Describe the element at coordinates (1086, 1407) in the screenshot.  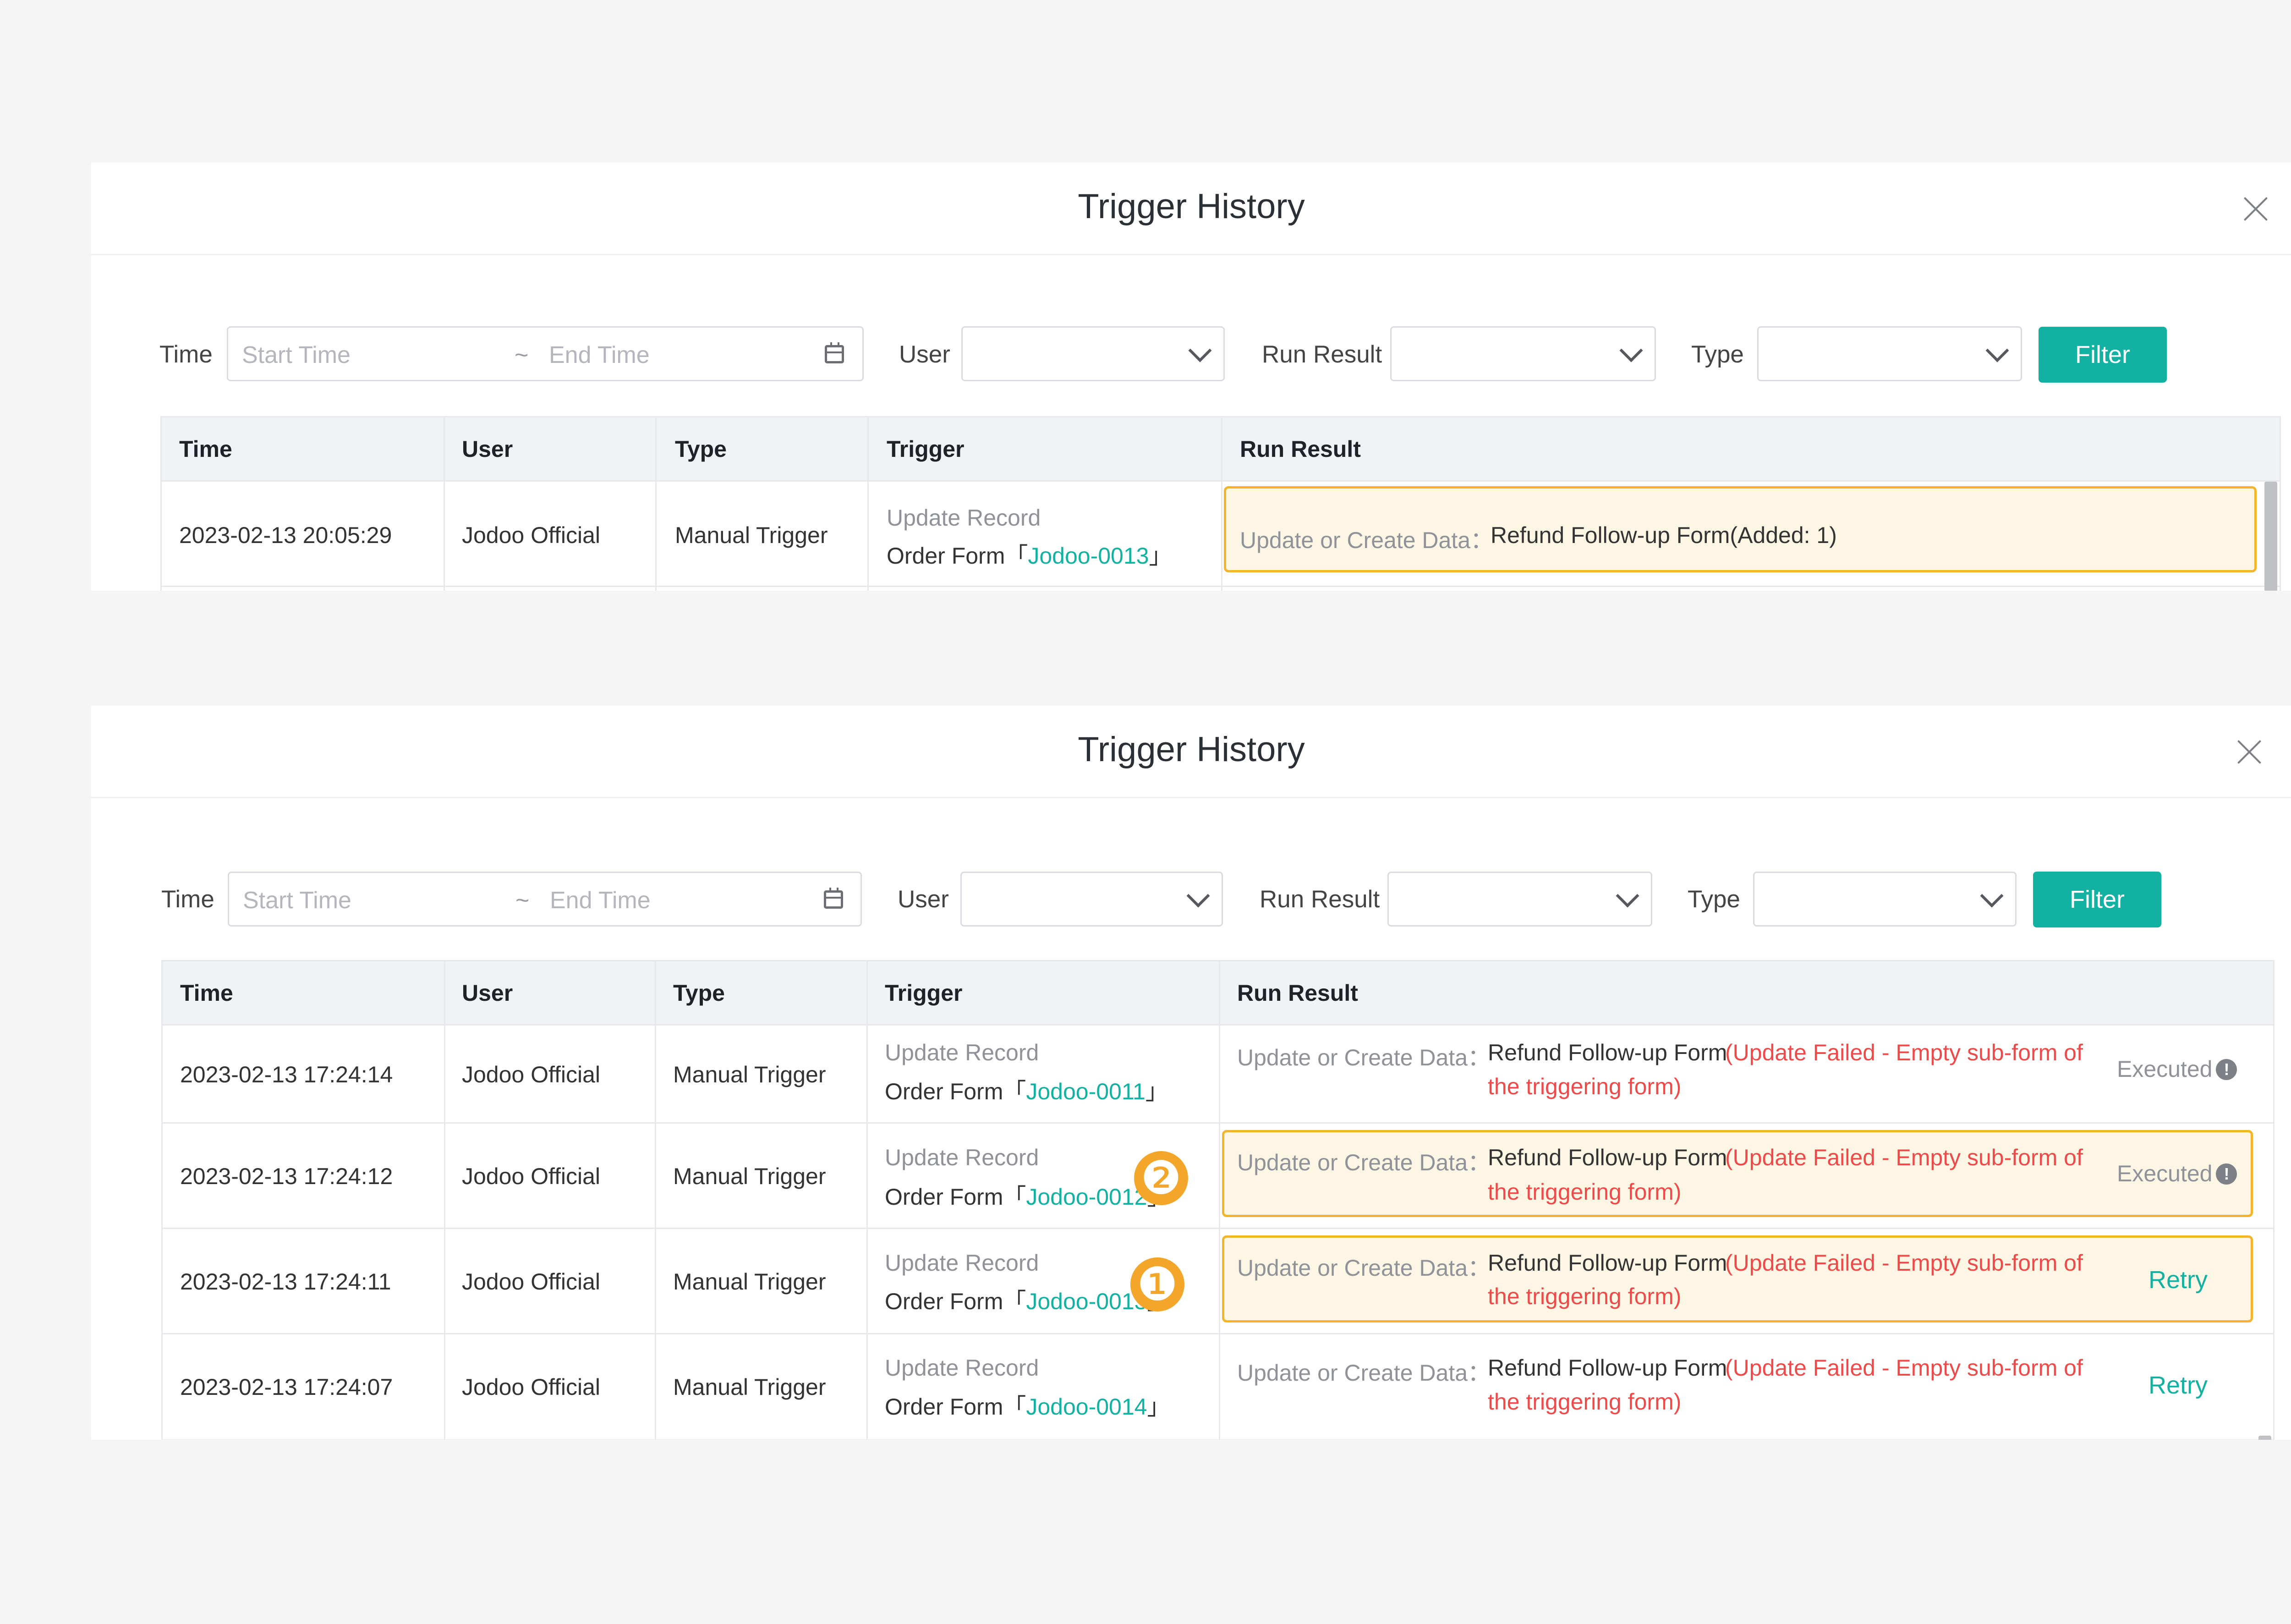
I see `record-link: Jodoo-0014` at that location.